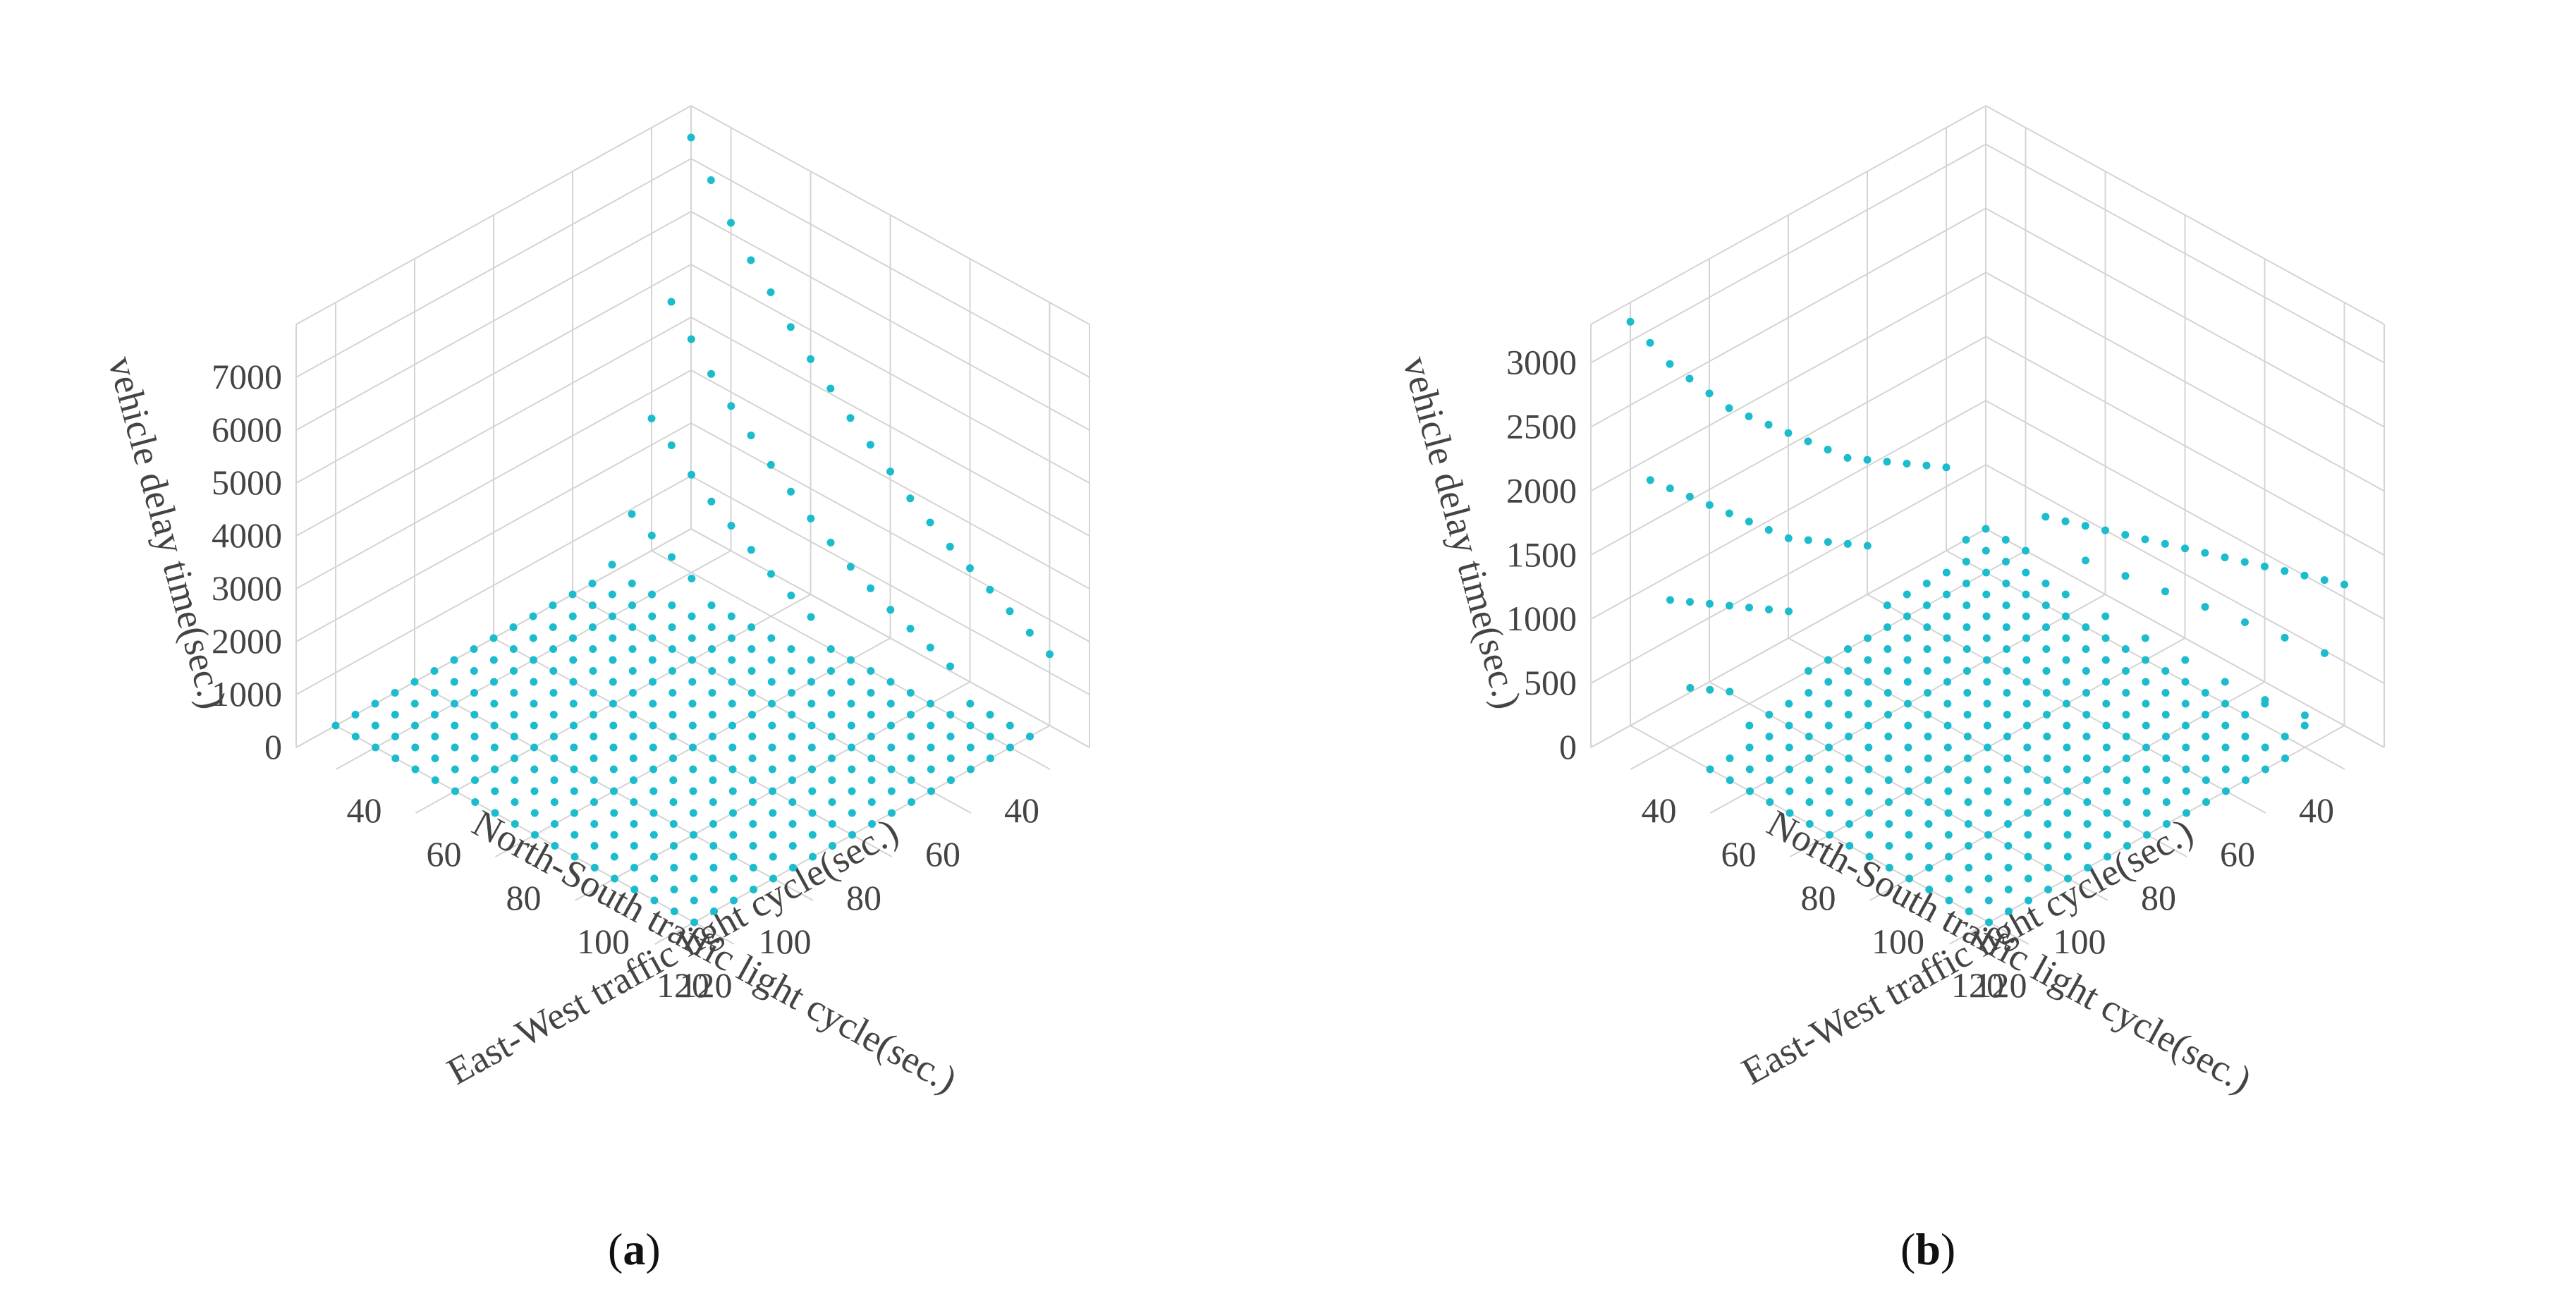 The height and width of the screenshot is (1308, 2576). Describe the element at coordinates (1542, 554) in the screenshot. I see `z-tick-label: 1500` at that location.